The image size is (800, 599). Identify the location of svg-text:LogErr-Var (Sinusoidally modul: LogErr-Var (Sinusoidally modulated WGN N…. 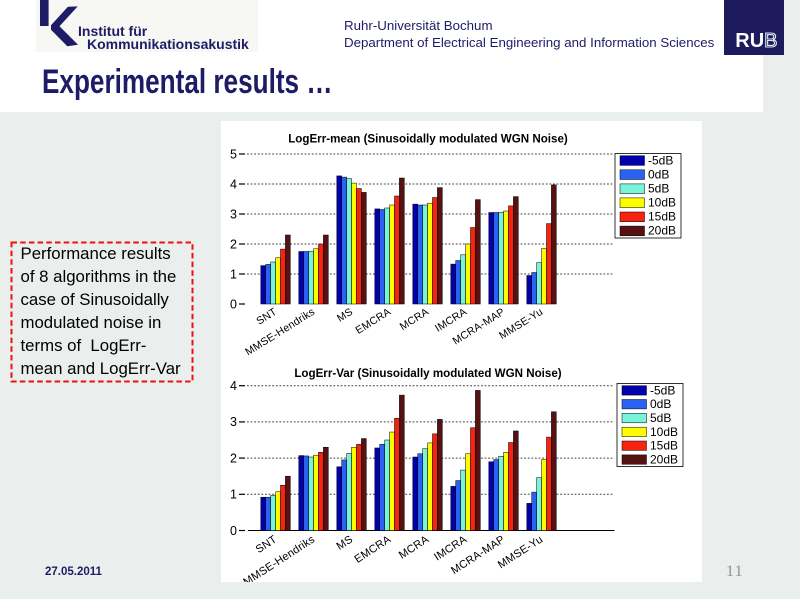
(427, 373).